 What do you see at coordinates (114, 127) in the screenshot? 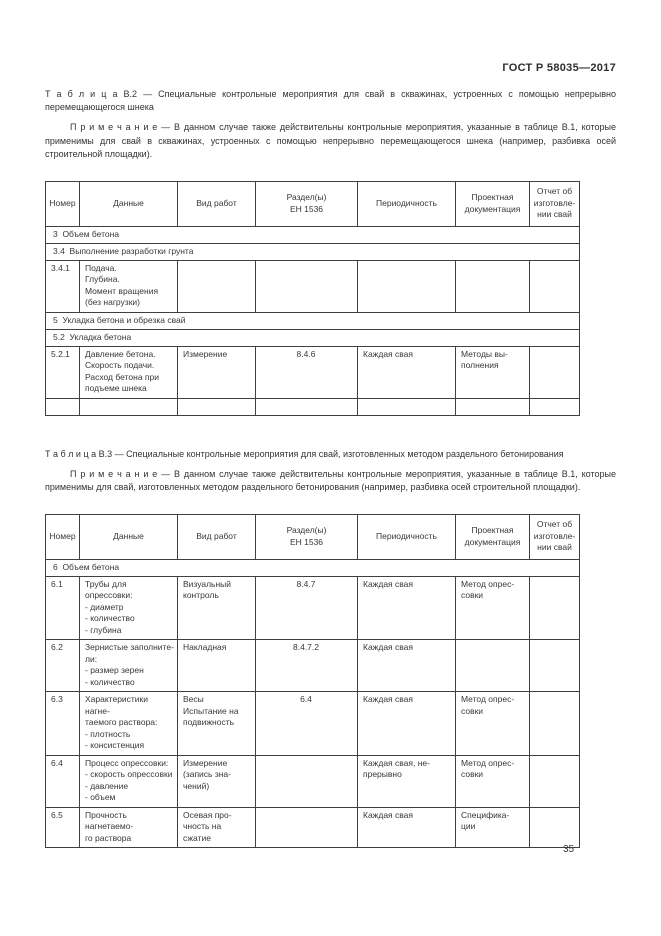
I see `table-b2-note-label: П р и м е ч а н и е` at bounding box center [114, 127].